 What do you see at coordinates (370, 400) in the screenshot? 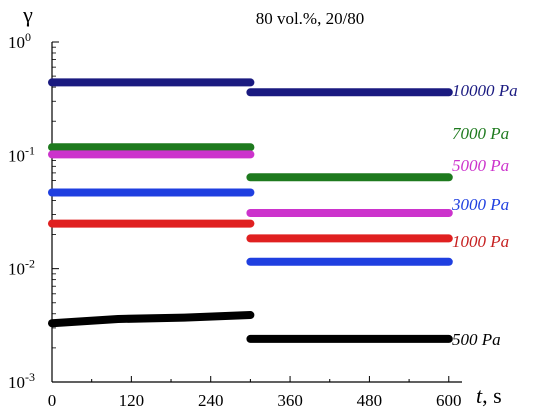
I see `x-tick-label: 480` at bounding box center [370, 400].